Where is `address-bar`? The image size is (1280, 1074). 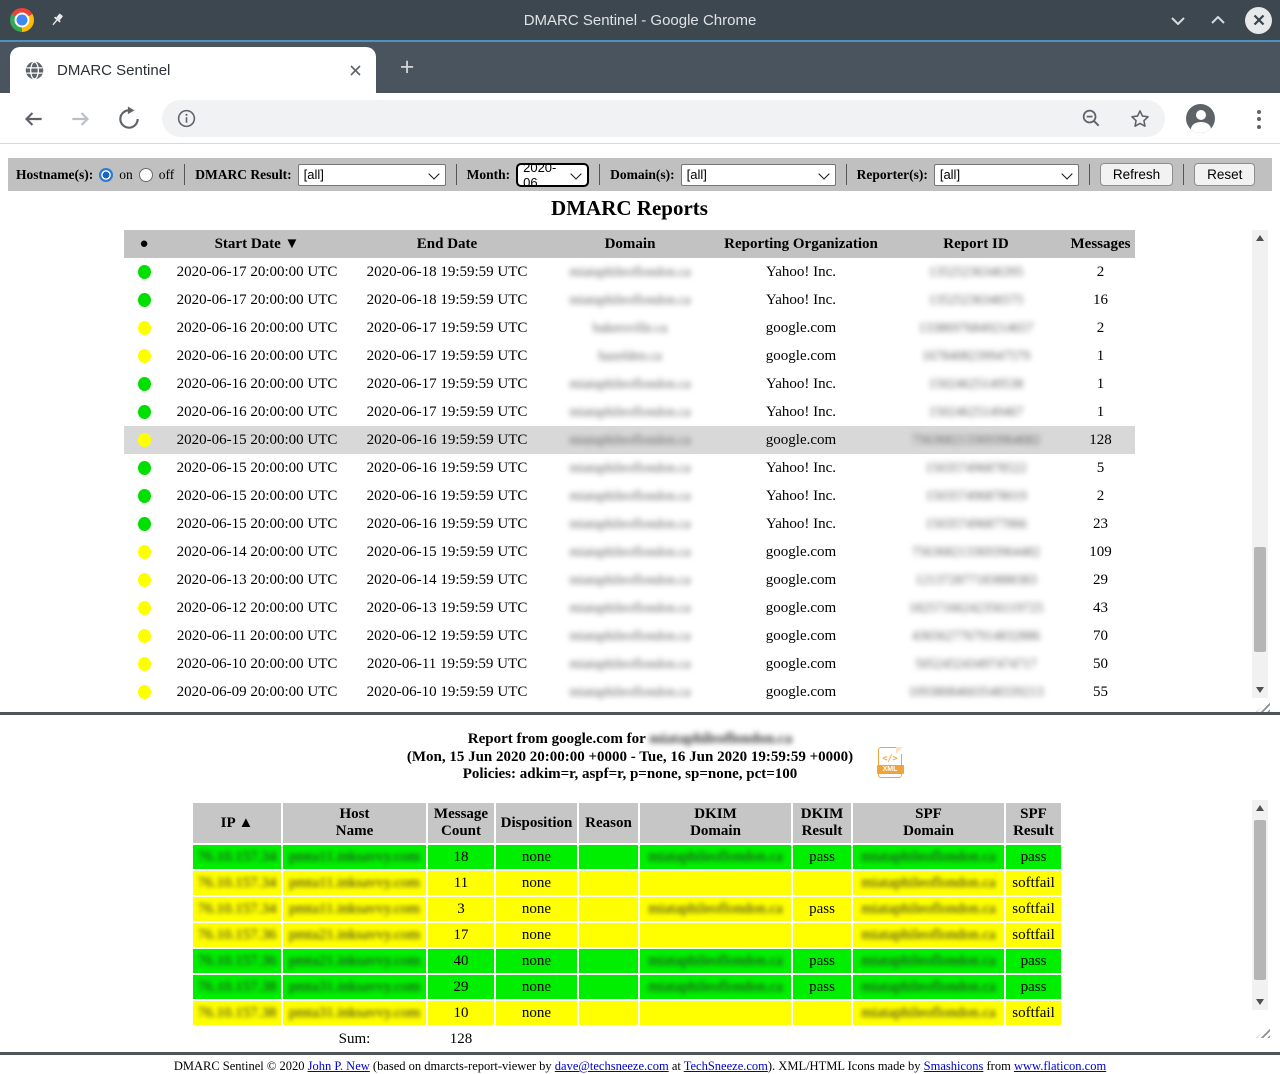 address-bar is located at coordinates (663, 118).